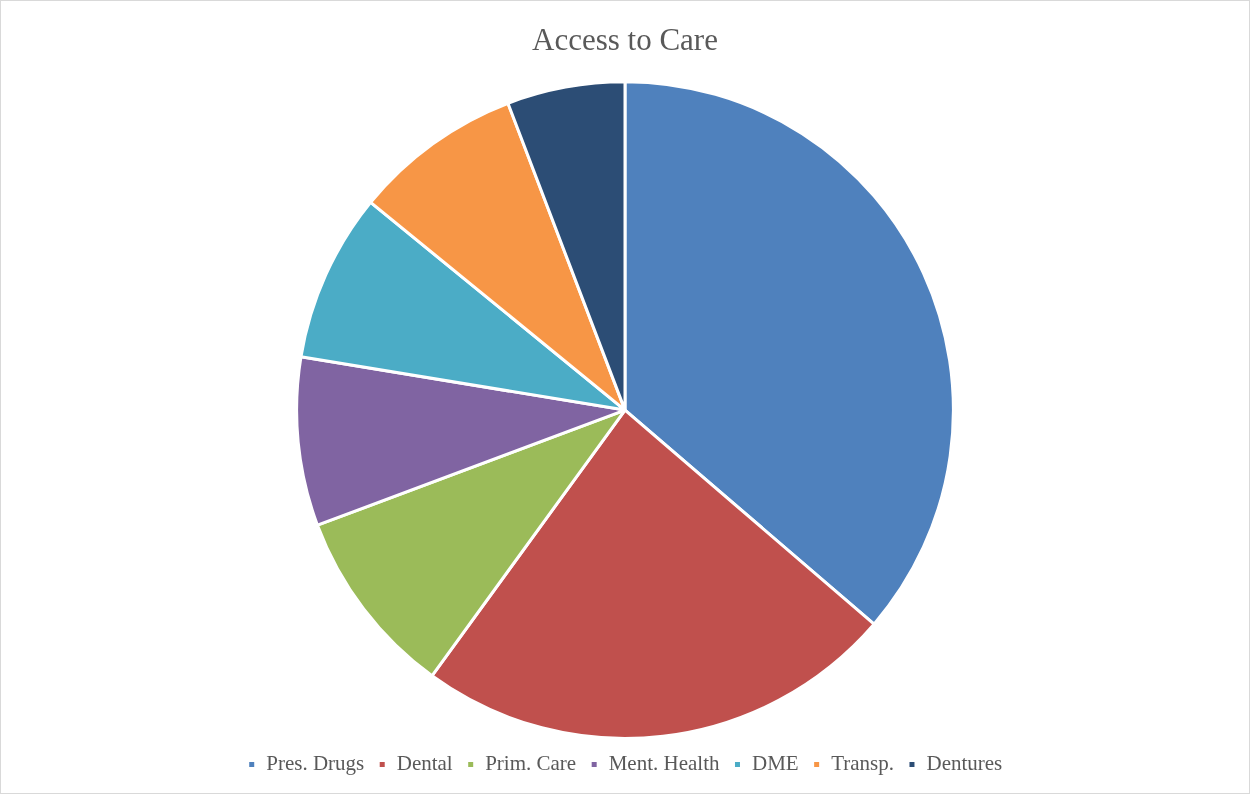  I want to click on legend-label: Ment. Health, so click(664, 763).